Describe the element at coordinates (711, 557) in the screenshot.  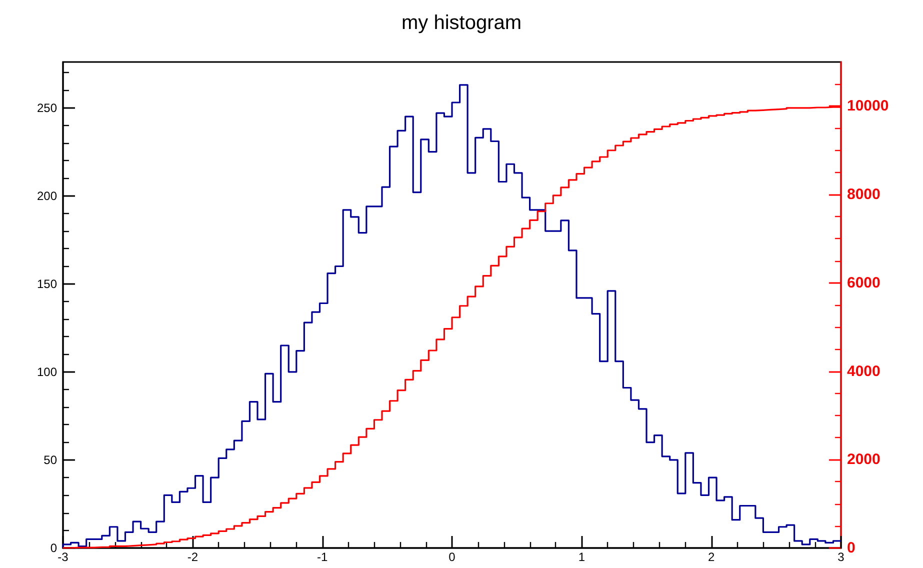
I see `x-tick-label: 2` at that location.